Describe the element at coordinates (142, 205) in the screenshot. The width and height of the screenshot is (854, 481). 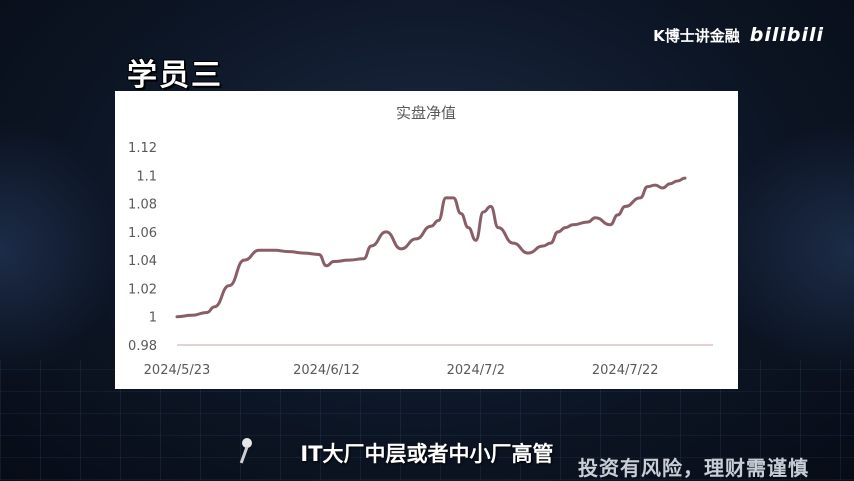
I see `y-tick-label: 1.08` at that location.